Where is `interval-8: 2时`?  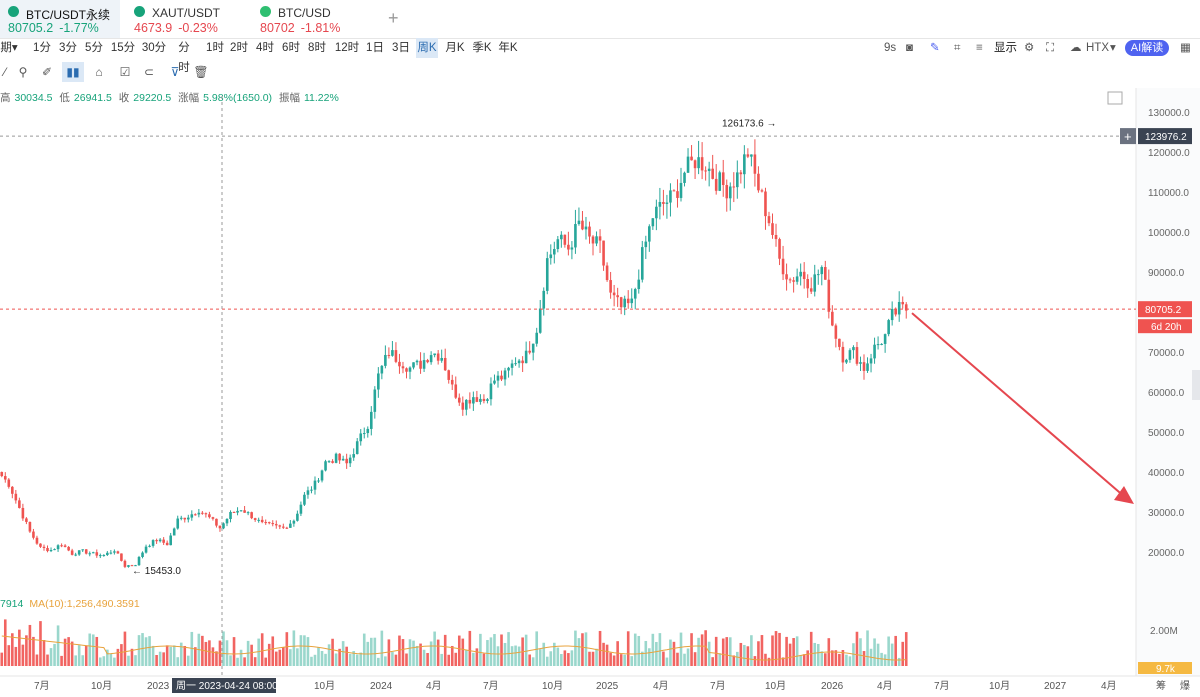
interval-8: 2时 is located at coordinates (239, 48).